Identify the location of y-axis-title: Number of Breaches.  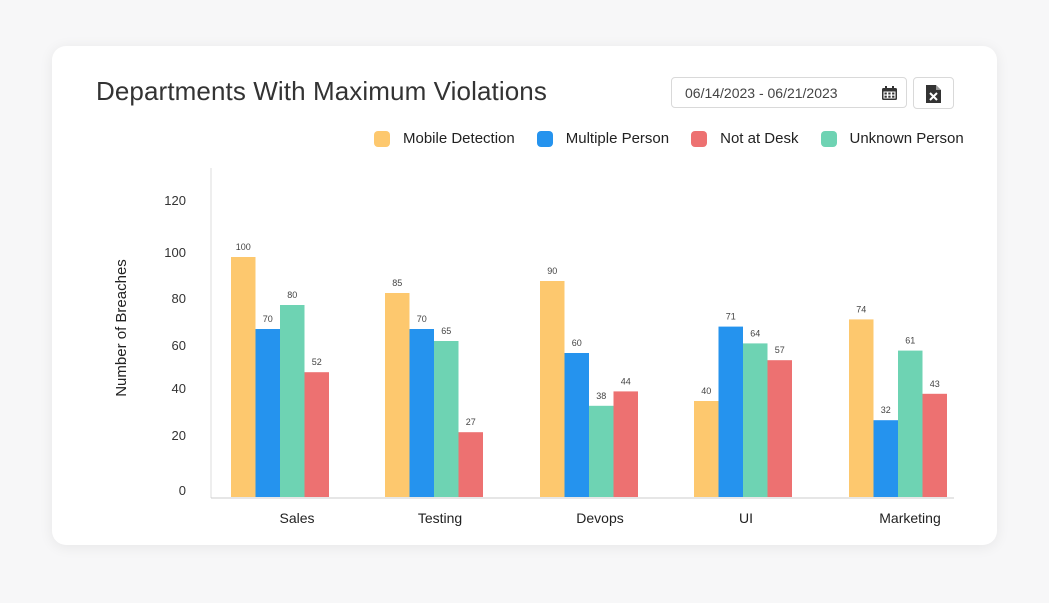
(121, 328).